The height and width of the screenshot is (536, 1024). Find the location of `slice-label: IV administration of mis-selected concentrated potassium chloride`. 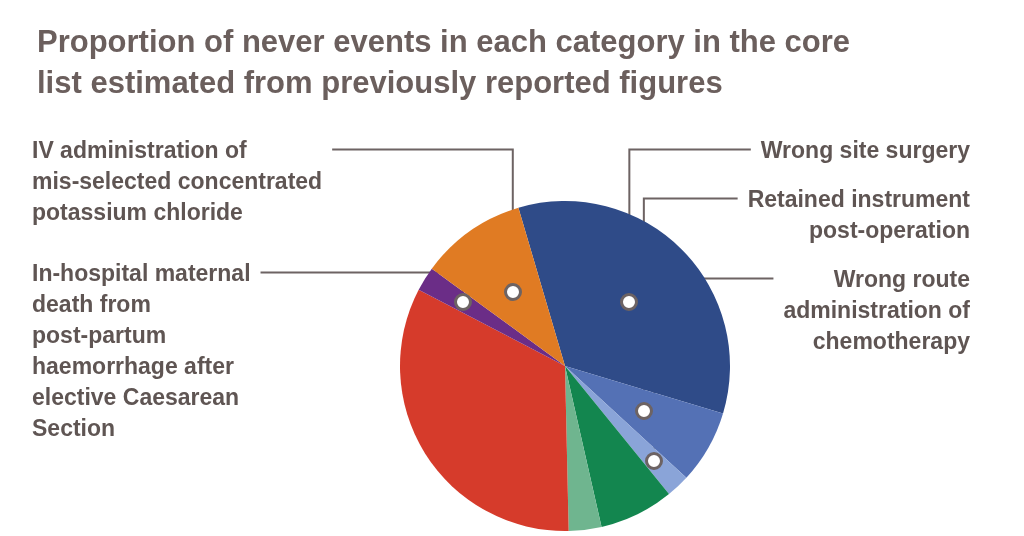

slice-label: IV administration of mis-selected concentrated potassium chloride is located at coordinates (177, 180).